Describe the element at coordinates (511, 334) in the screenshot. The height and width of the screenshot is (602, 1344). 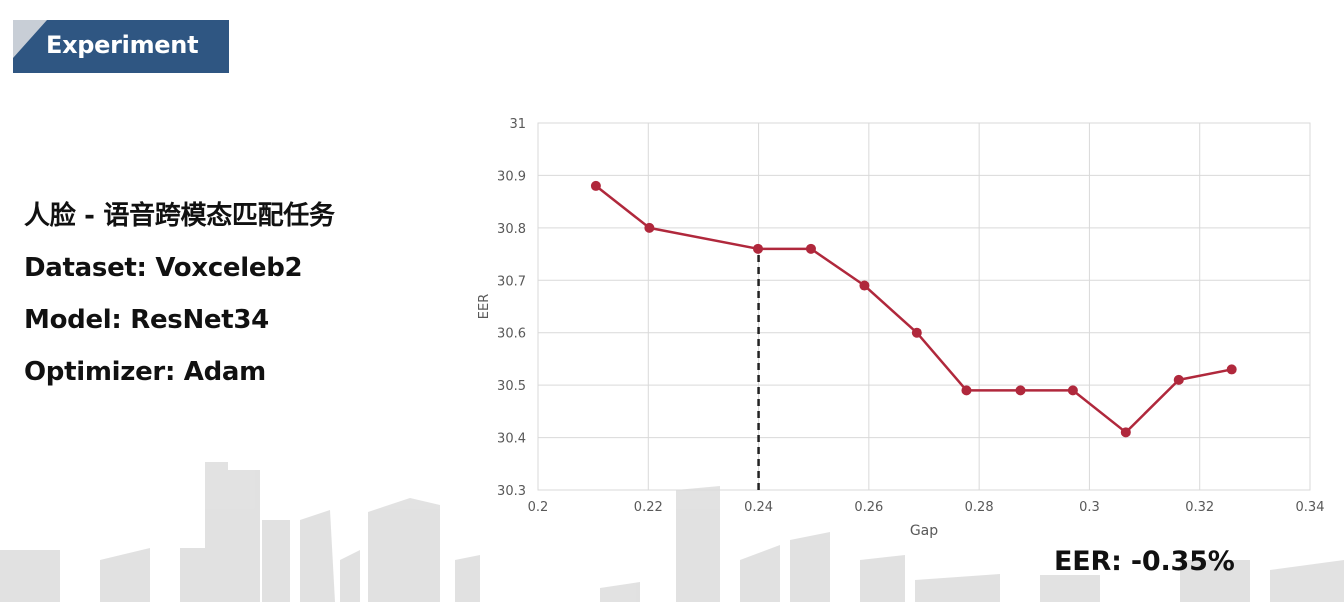
I see `y-tick-label: 30.6` at that location.